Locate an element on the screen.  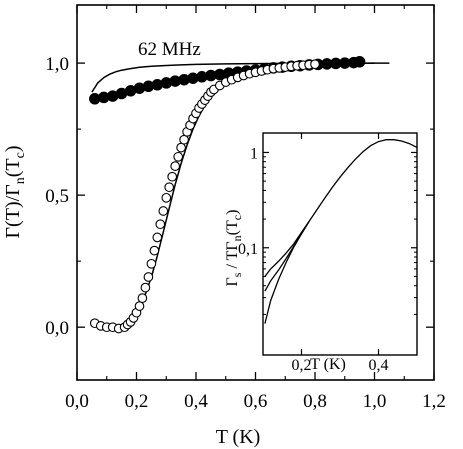
inset-series is located at coordinates (341, 231).